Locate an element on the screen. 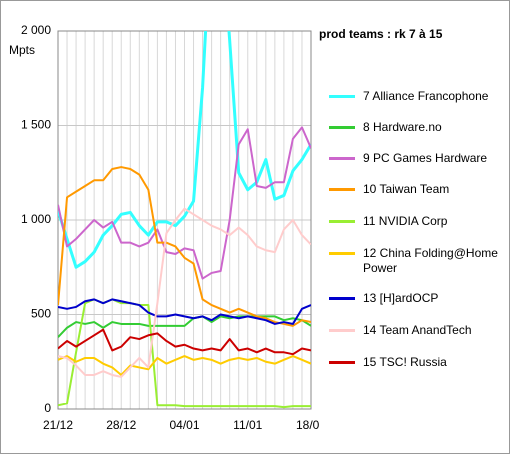  chart-title: prod teams : rk 7 à 15 is located at coordinates (381, 34).